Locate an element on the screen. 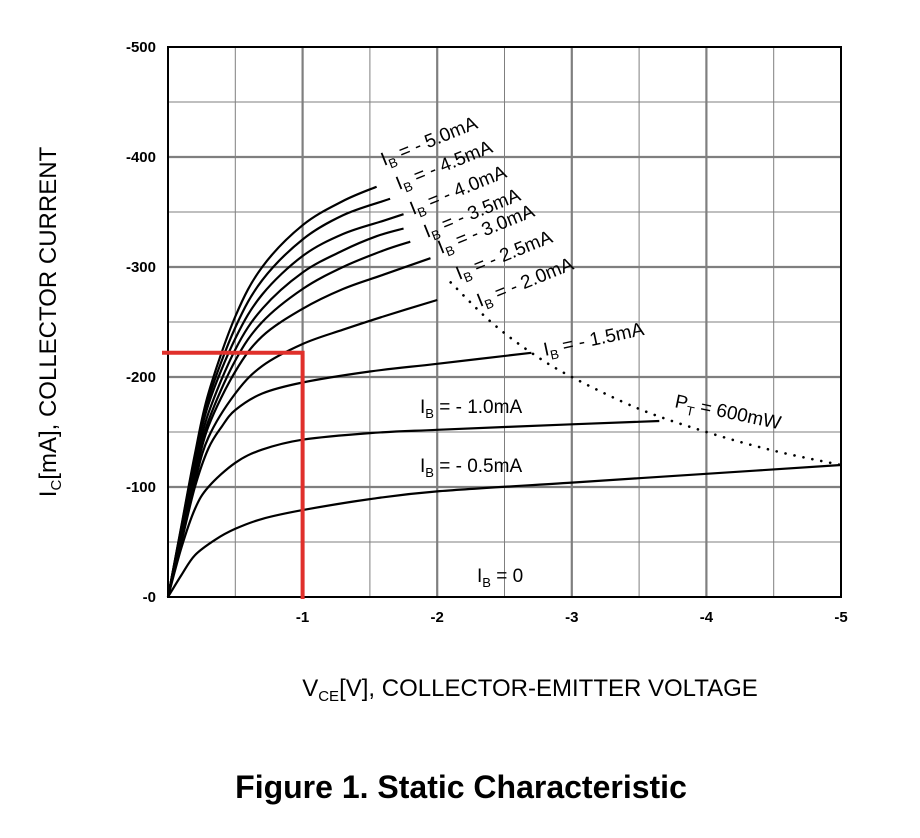 The width and height of the screenshot is (920, 838). operating-point-lines is located at coordinates (233, 474).